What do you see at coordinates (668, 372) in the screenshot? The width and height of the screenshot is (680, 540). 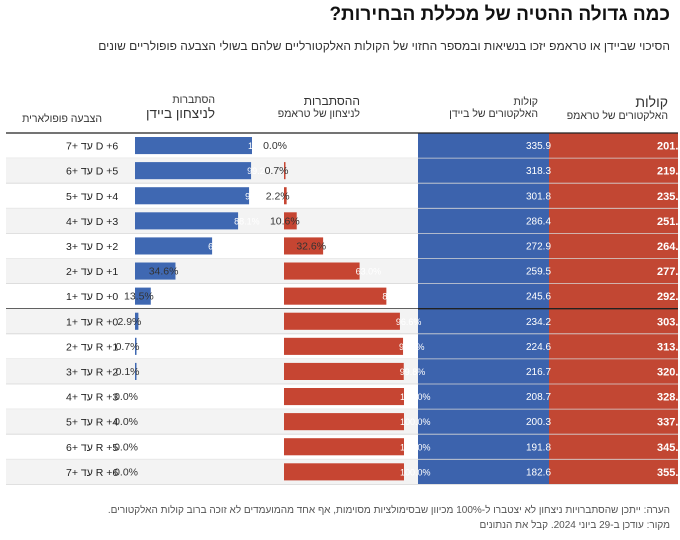 I see `trump-ev-value: 320.9` at bounding box center [668, 372].